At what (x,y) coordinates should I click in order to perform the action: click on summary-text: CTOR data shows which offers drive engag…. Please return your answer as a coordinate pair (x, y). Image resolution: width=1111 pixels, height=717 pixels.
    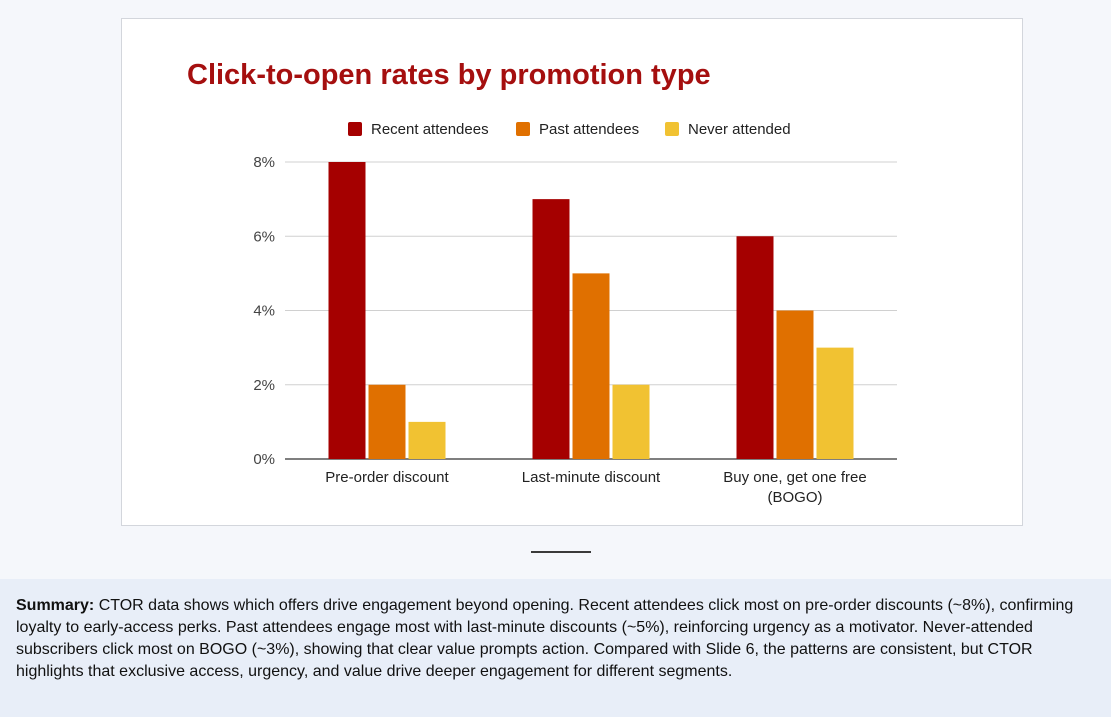
    Looking at the image, I should click on (545, 638).